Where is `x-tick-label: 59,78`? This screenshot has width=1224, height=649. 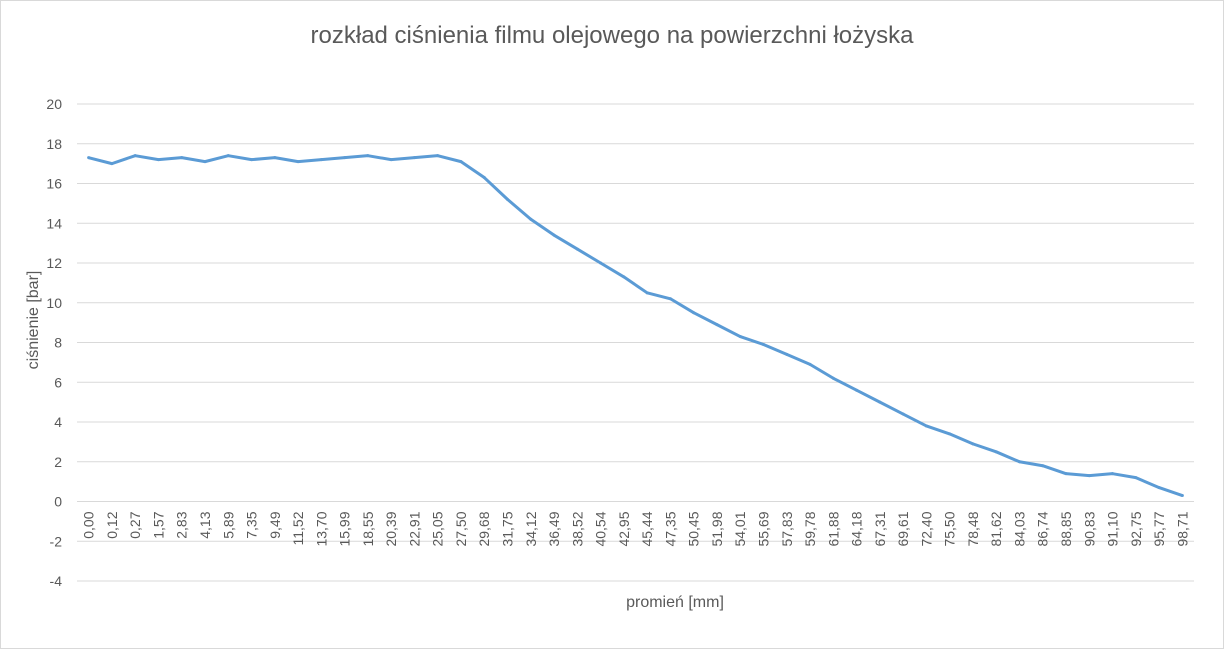
x-tick-label: 59,78 is located at coordinates (810, 528).